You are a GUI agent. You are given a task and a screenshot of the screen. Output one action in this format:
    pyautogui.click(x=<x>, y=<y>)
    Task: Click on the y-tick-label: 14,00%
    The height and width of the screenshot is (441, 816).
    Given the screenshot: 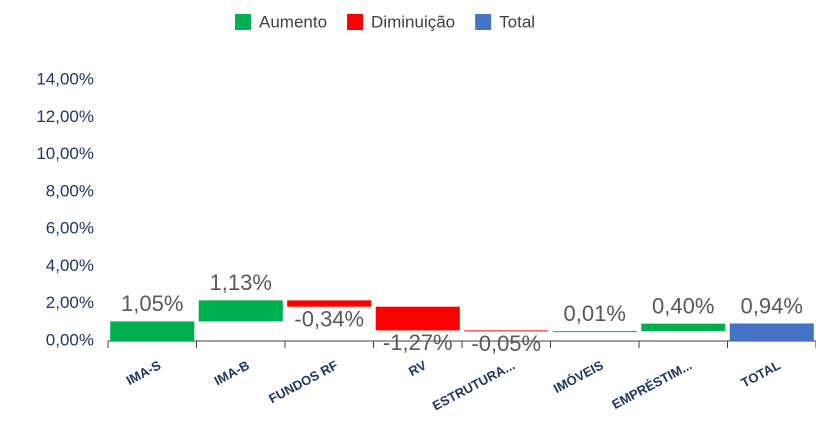 What is the action you would take?
    pyautogui.click(x=65, y=78)
    